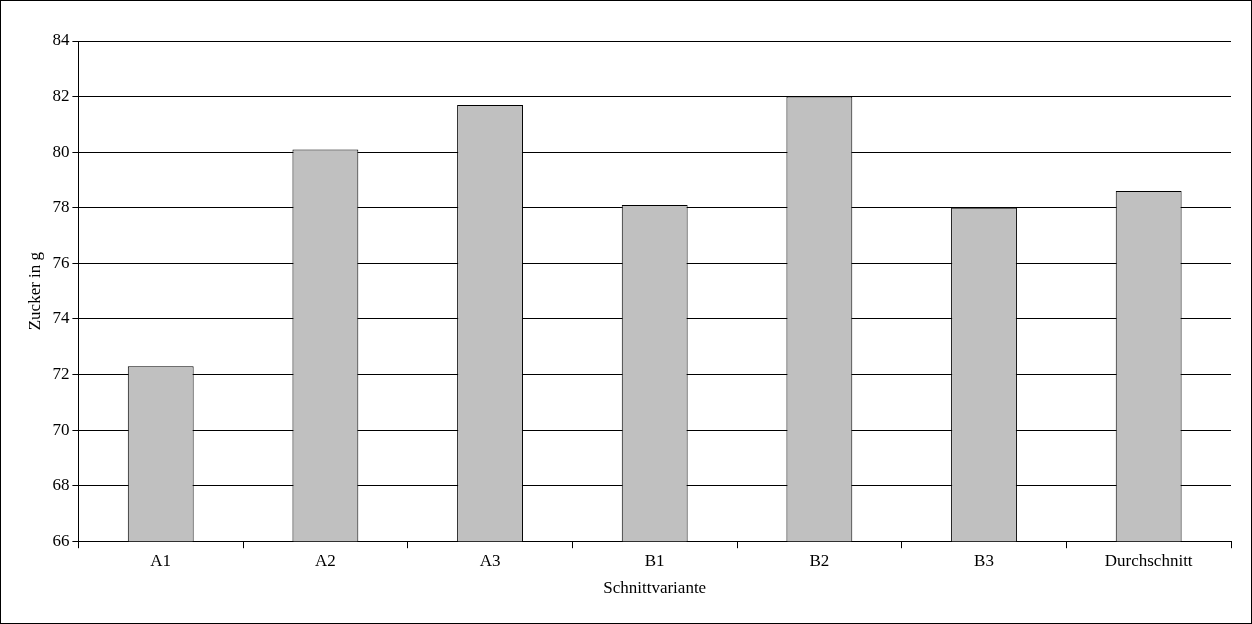 This screenshot has height=624, width=1252. What do you see at coordinates (161, 560) in the screenshot?
I see `x-tick-label: A1` at bounding box center [161, 560].